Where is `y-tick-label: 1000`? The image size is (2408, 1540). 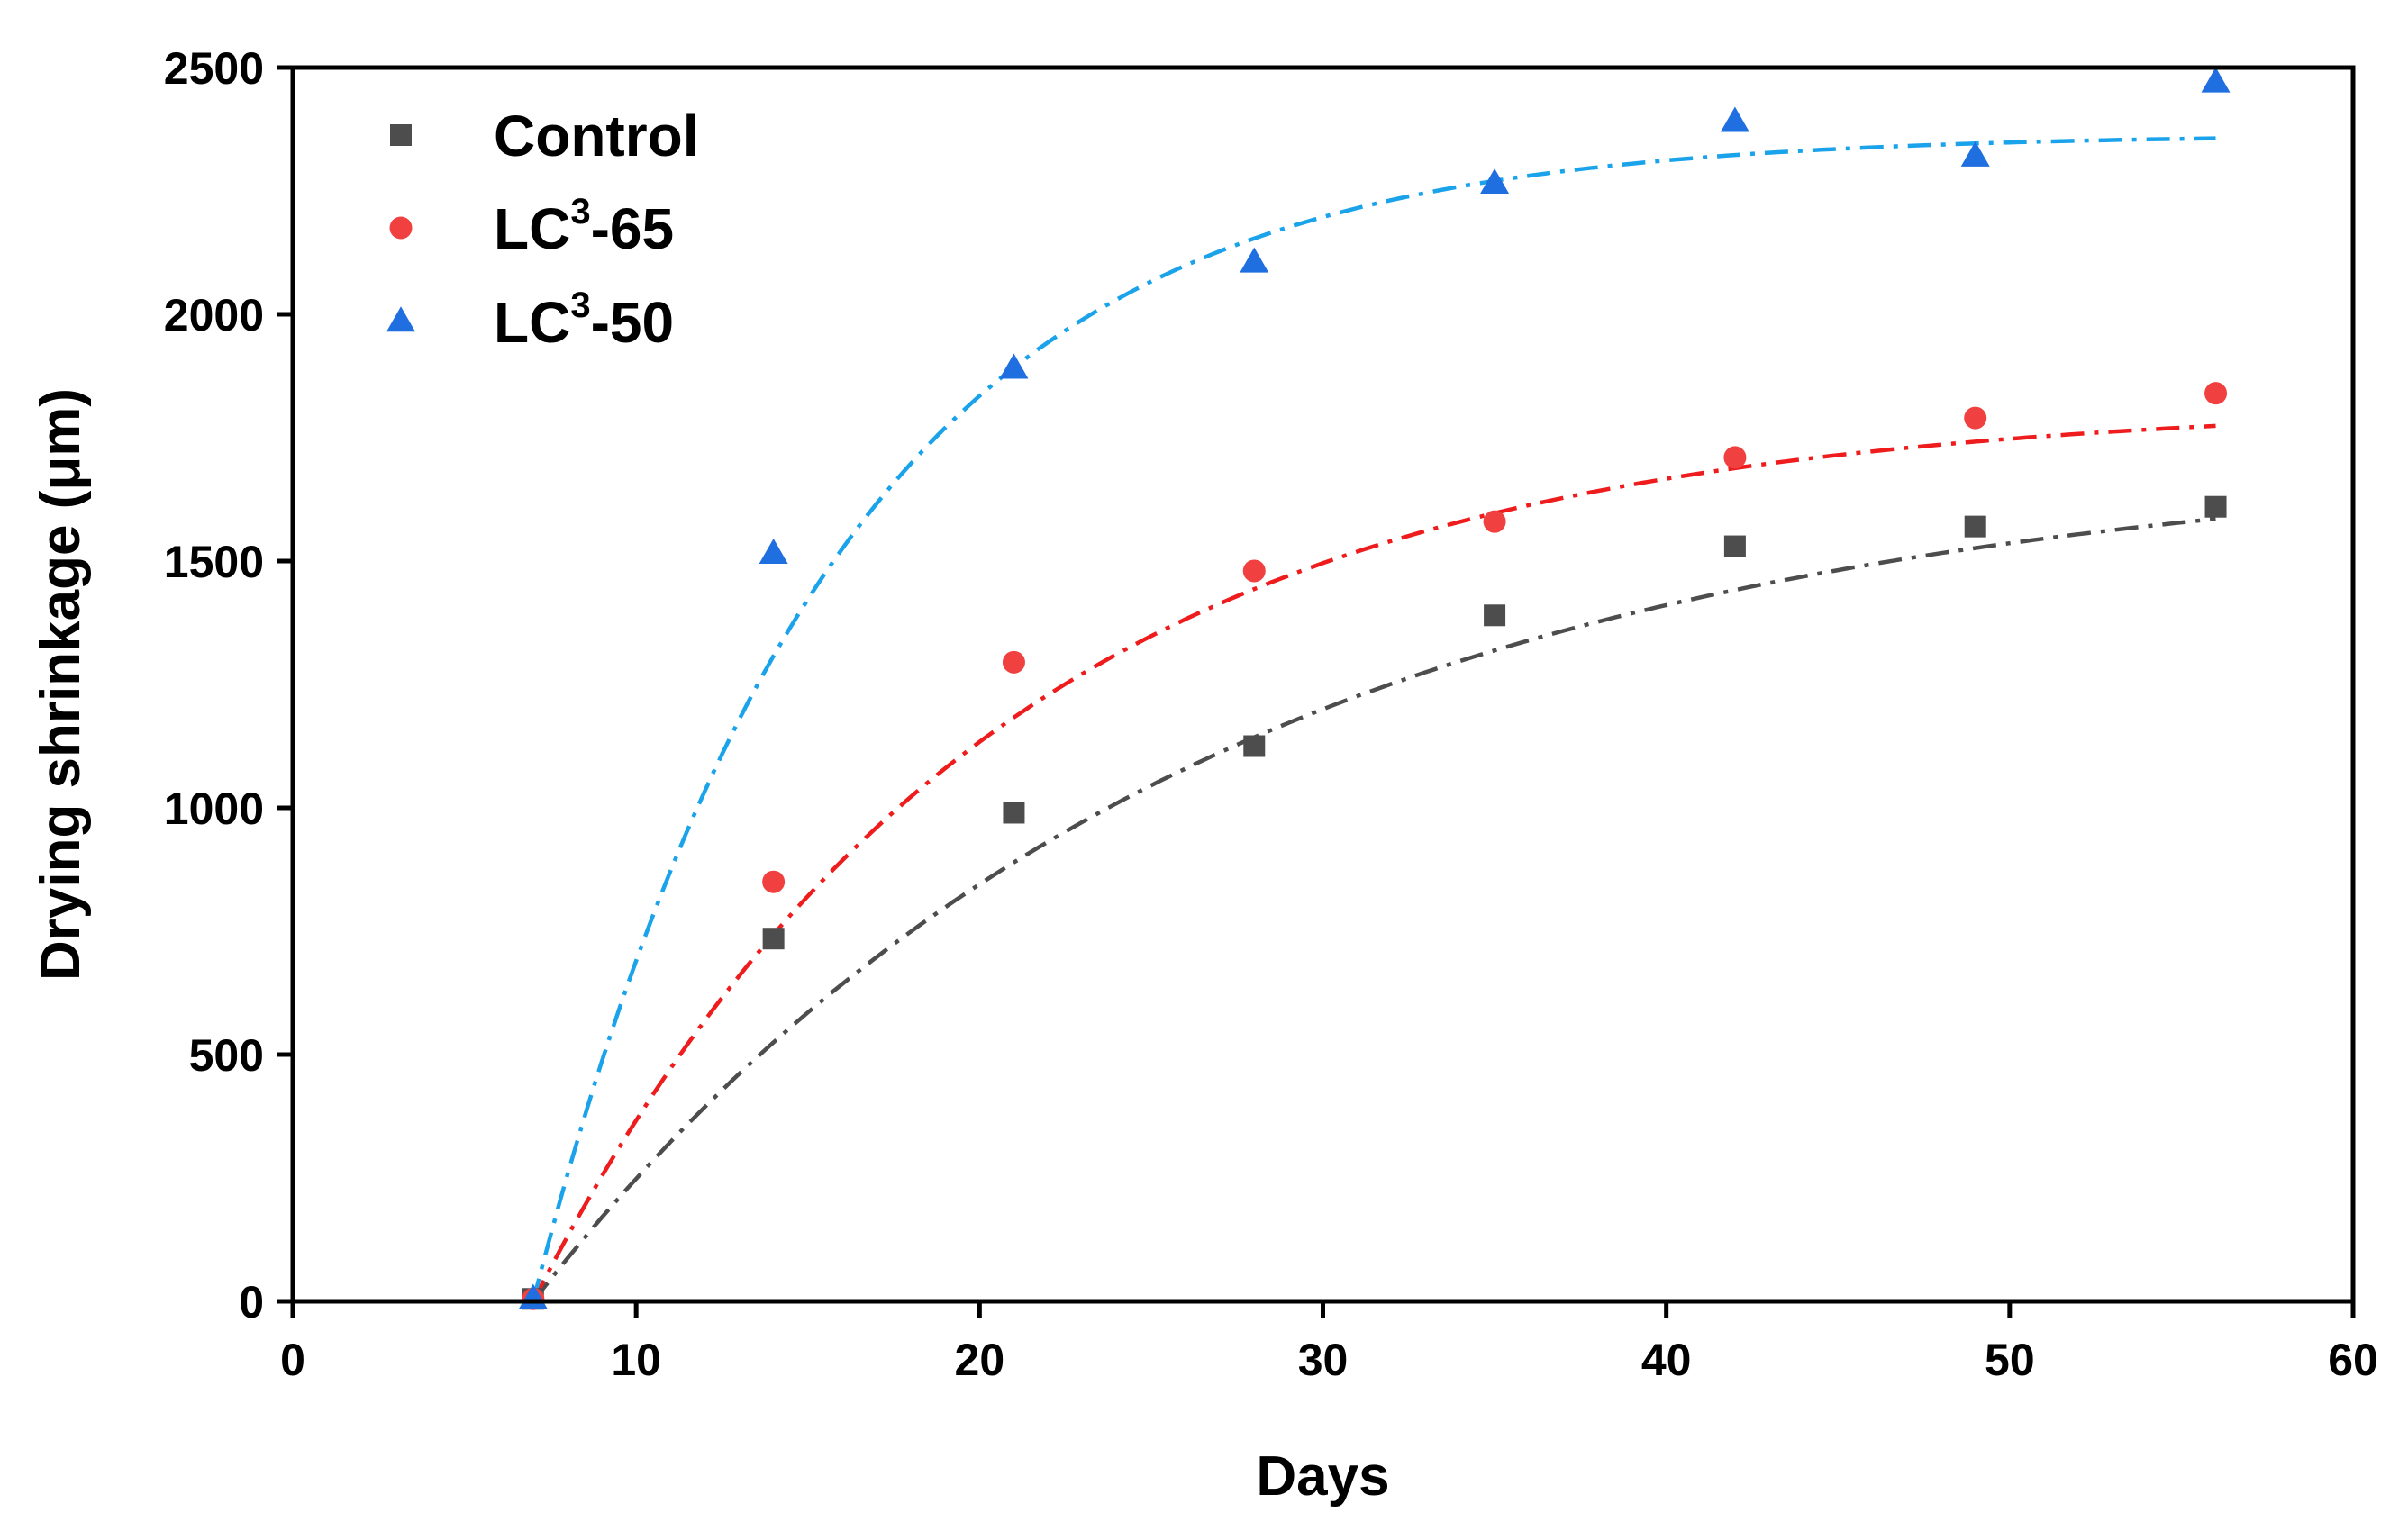 y-tick-label: 1000 is located at coordinates (214, 809).